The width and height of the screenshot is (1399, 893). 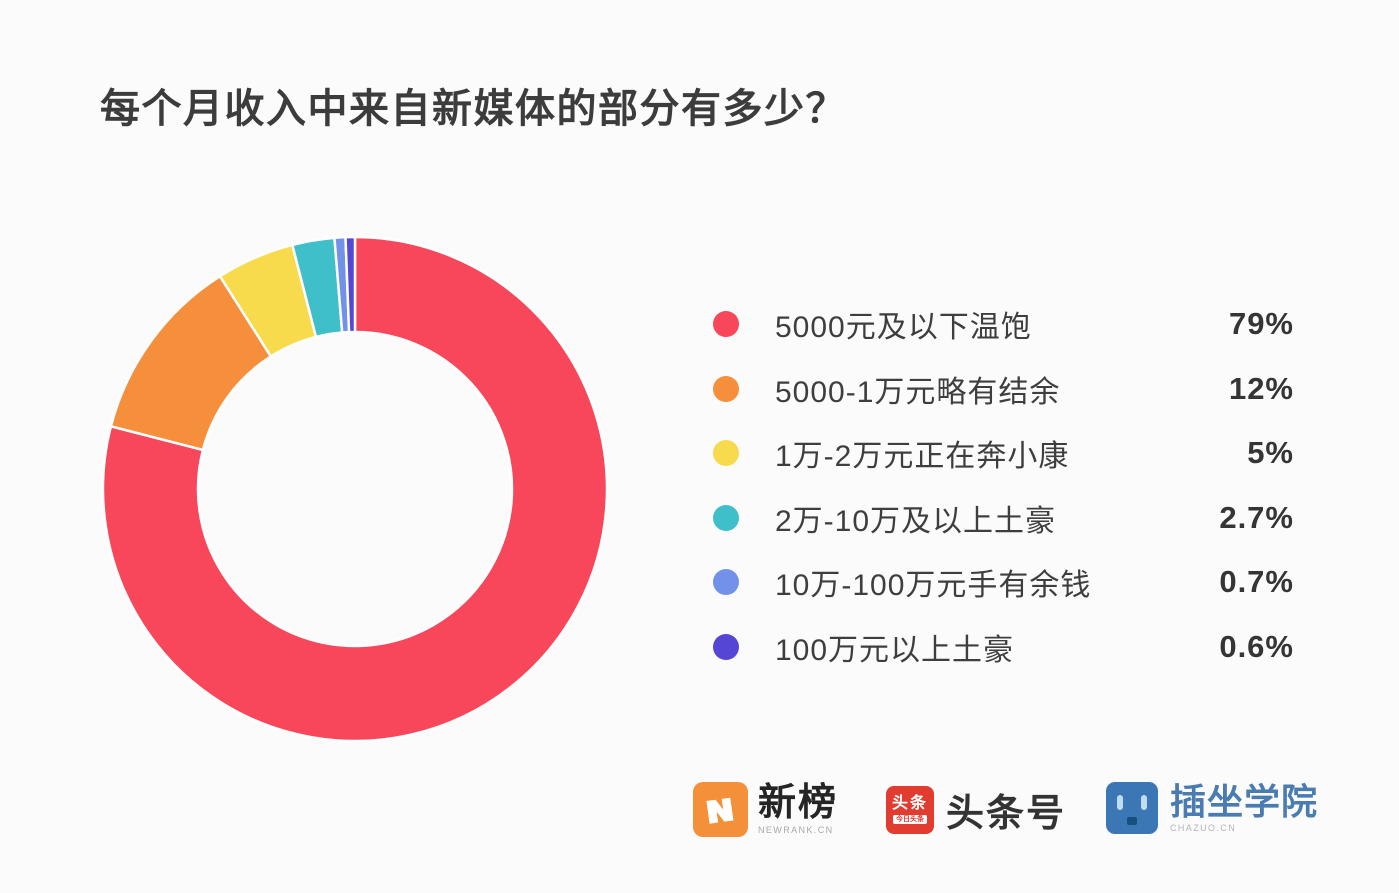 What do you see at coordinates (1132, 821) in the screenshot?
I see `robot-mouth` at bounding box center [1132, 821].